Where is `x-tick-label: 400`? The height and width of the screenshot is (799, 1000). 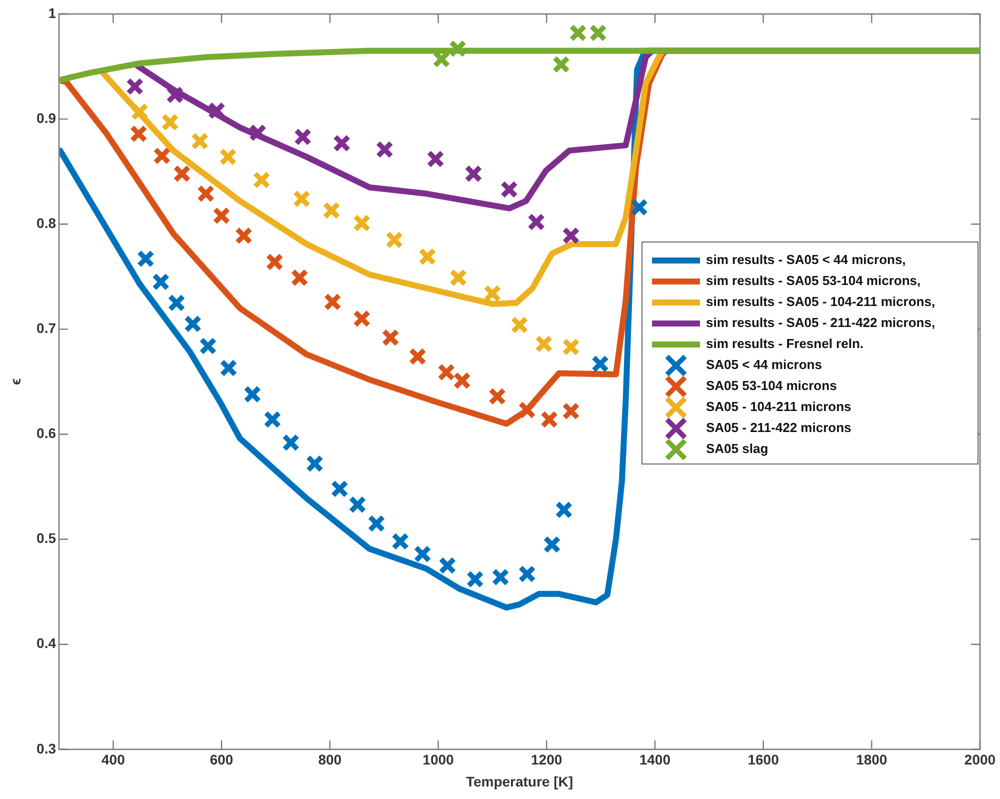 x-tick-label: 400 is located at coordinates (113, 760).